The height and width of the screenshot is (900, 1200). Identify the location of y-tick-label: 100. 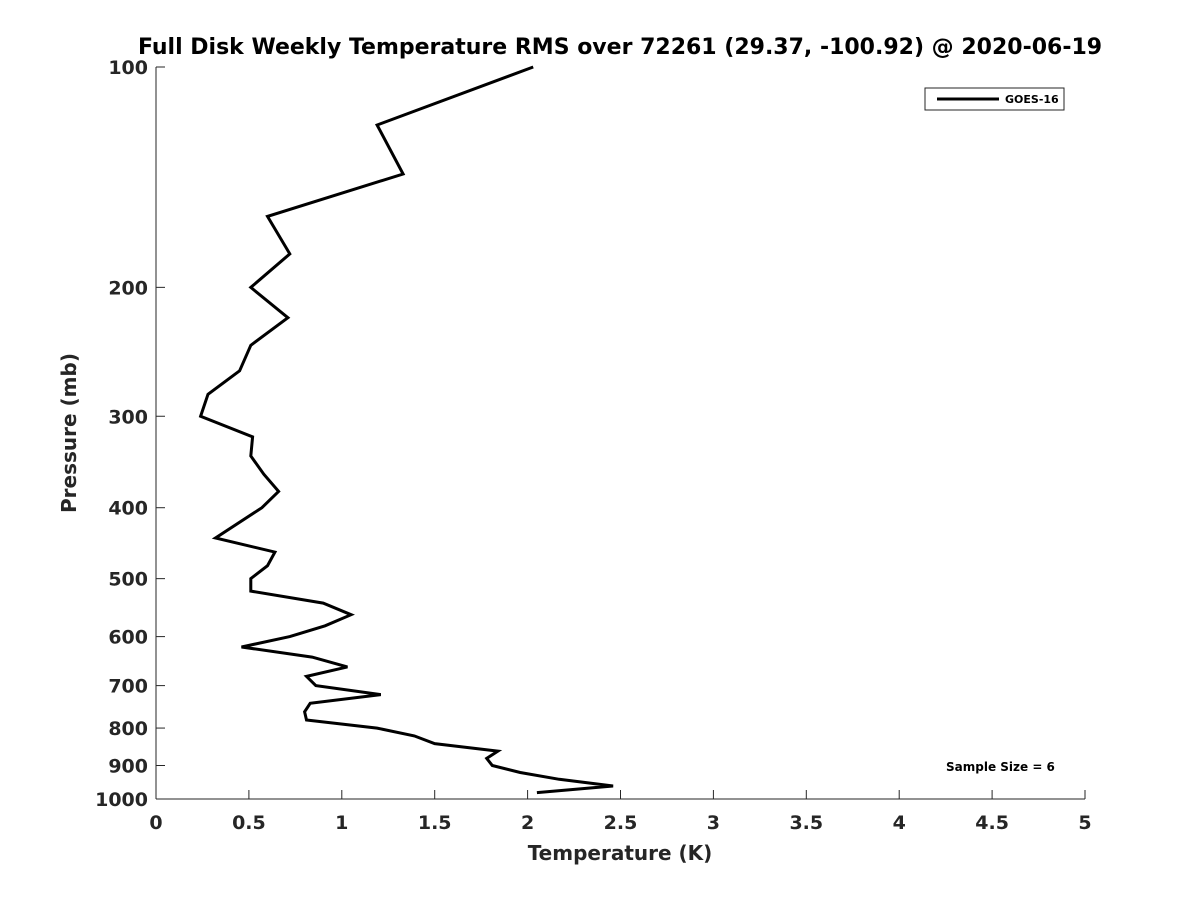
(128, 68).